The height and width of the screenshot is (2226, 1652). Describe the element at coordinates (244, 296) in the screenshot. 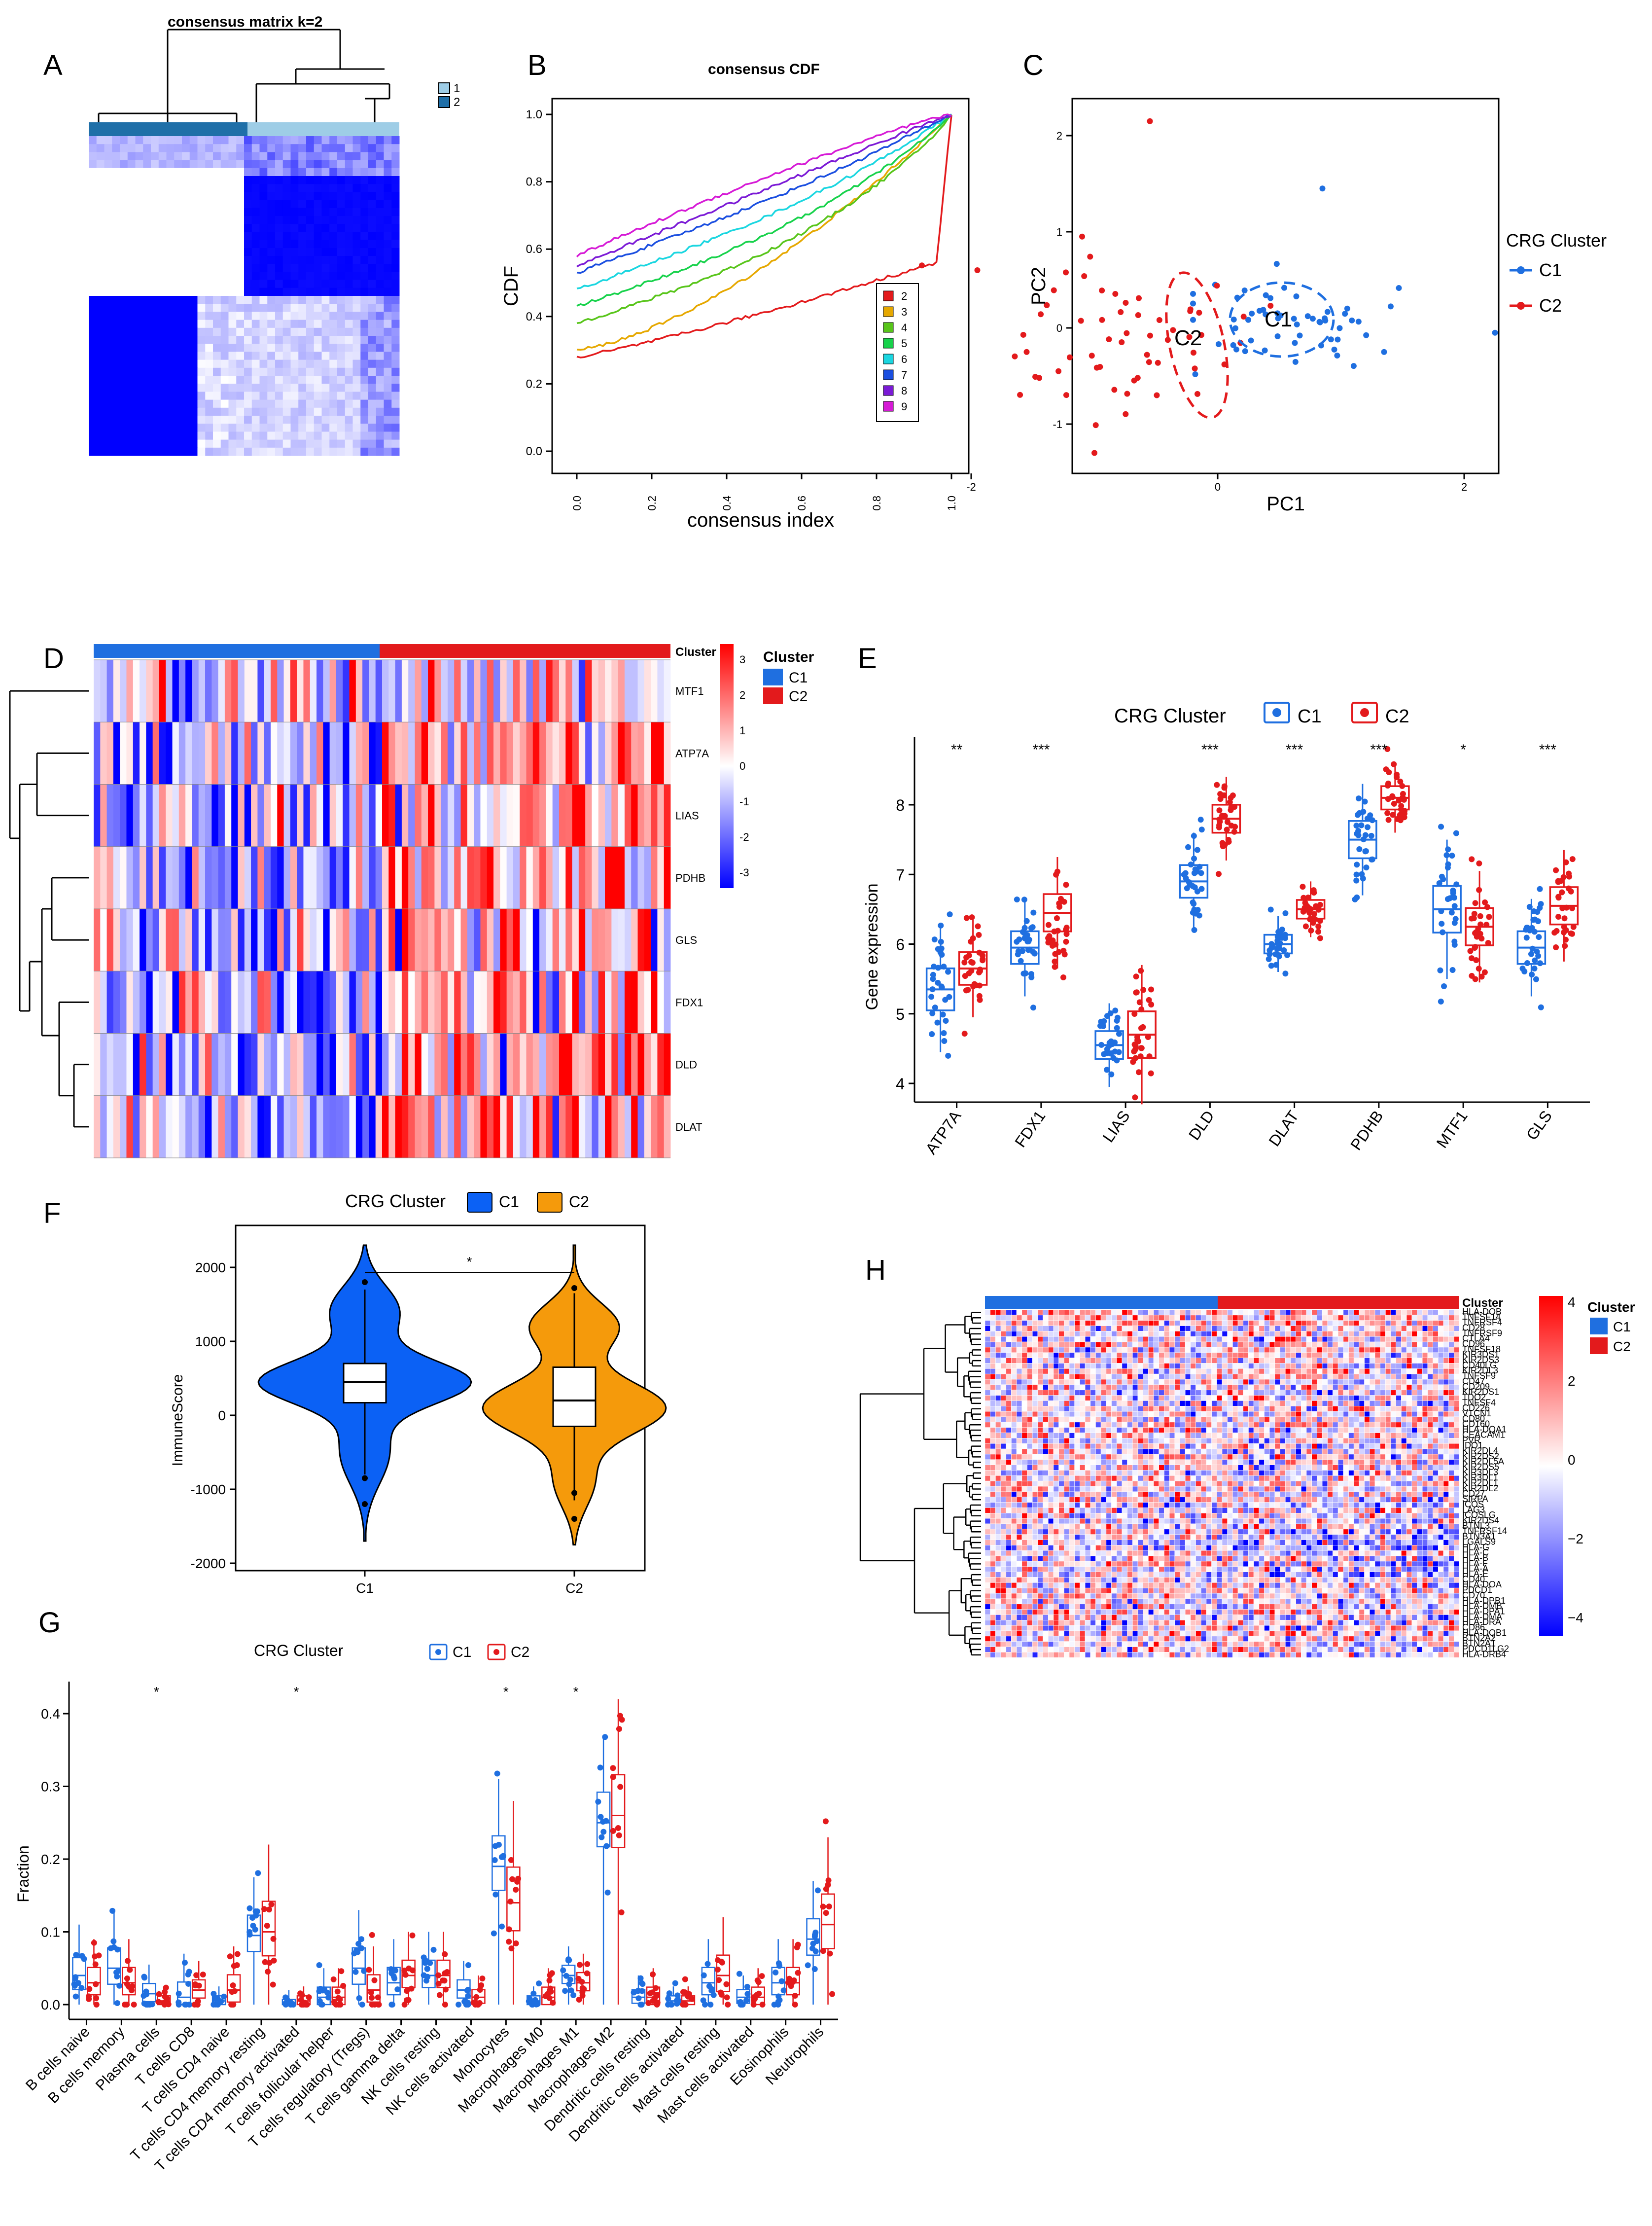

I see `consensus-matrix` at that location.